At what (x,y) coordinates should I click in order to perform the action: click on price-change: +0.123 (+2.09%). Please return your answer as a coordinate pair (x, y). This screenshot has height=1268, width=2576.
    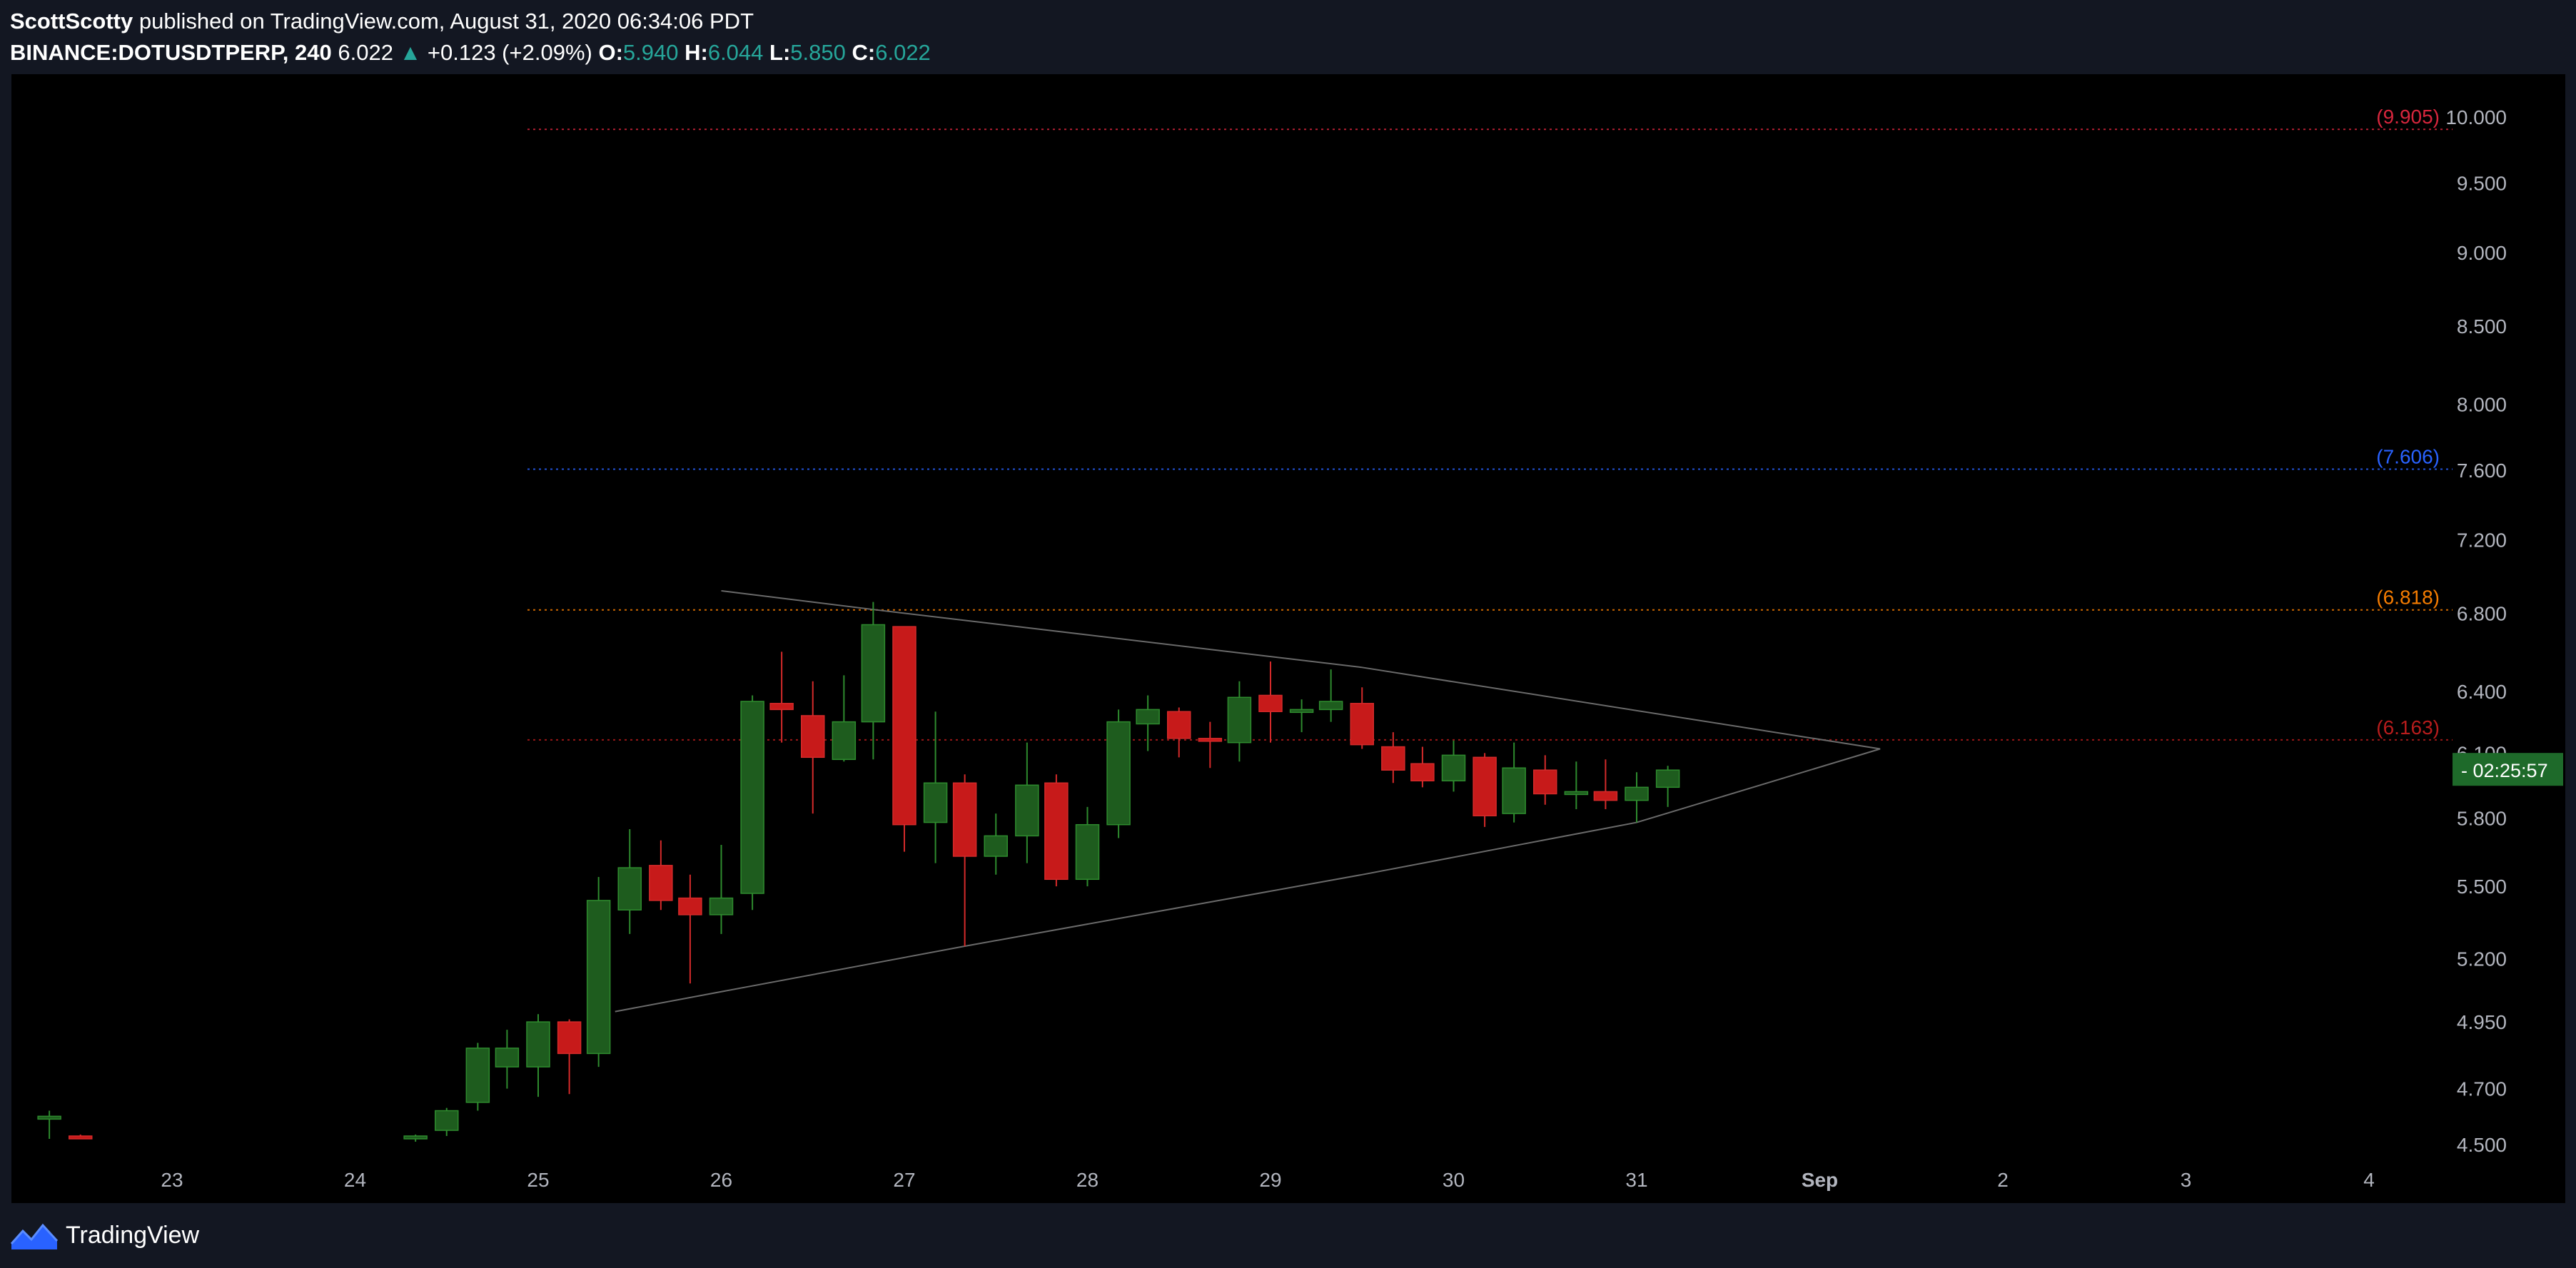
    Looking at the image, I should click on (509, 52).